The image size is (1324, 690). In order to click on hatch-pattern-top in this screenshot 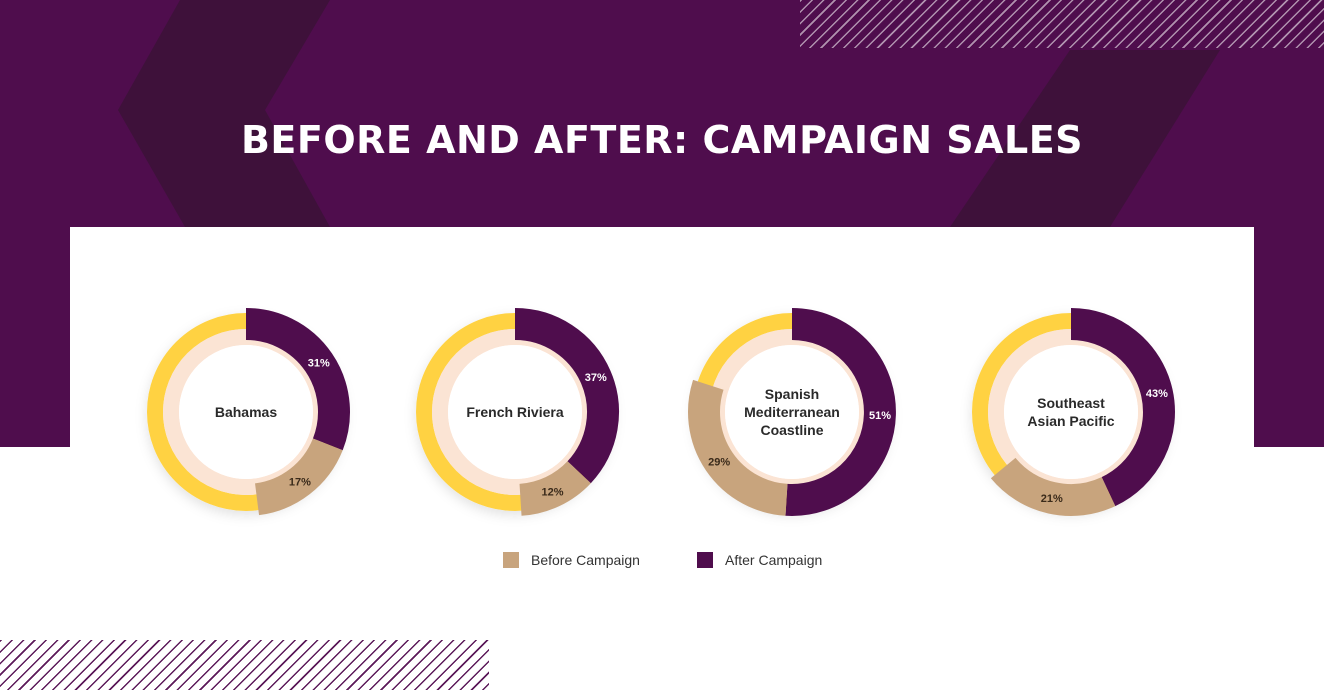, I will do `click(1062, 24)`.